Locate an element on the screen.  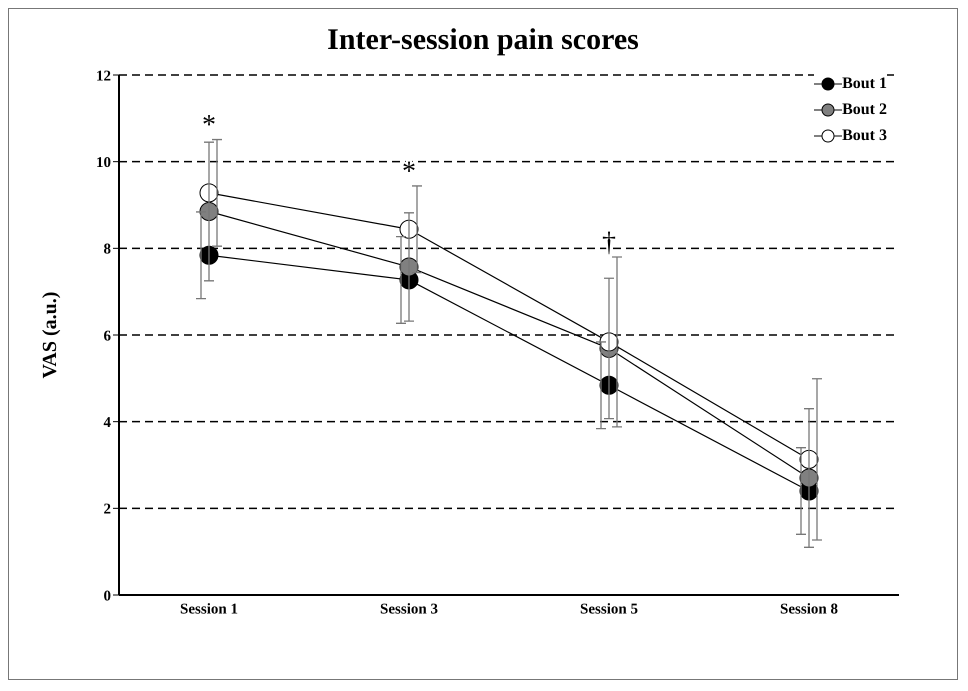
y-tick-label: 12 is located at coordinates (103, 76).